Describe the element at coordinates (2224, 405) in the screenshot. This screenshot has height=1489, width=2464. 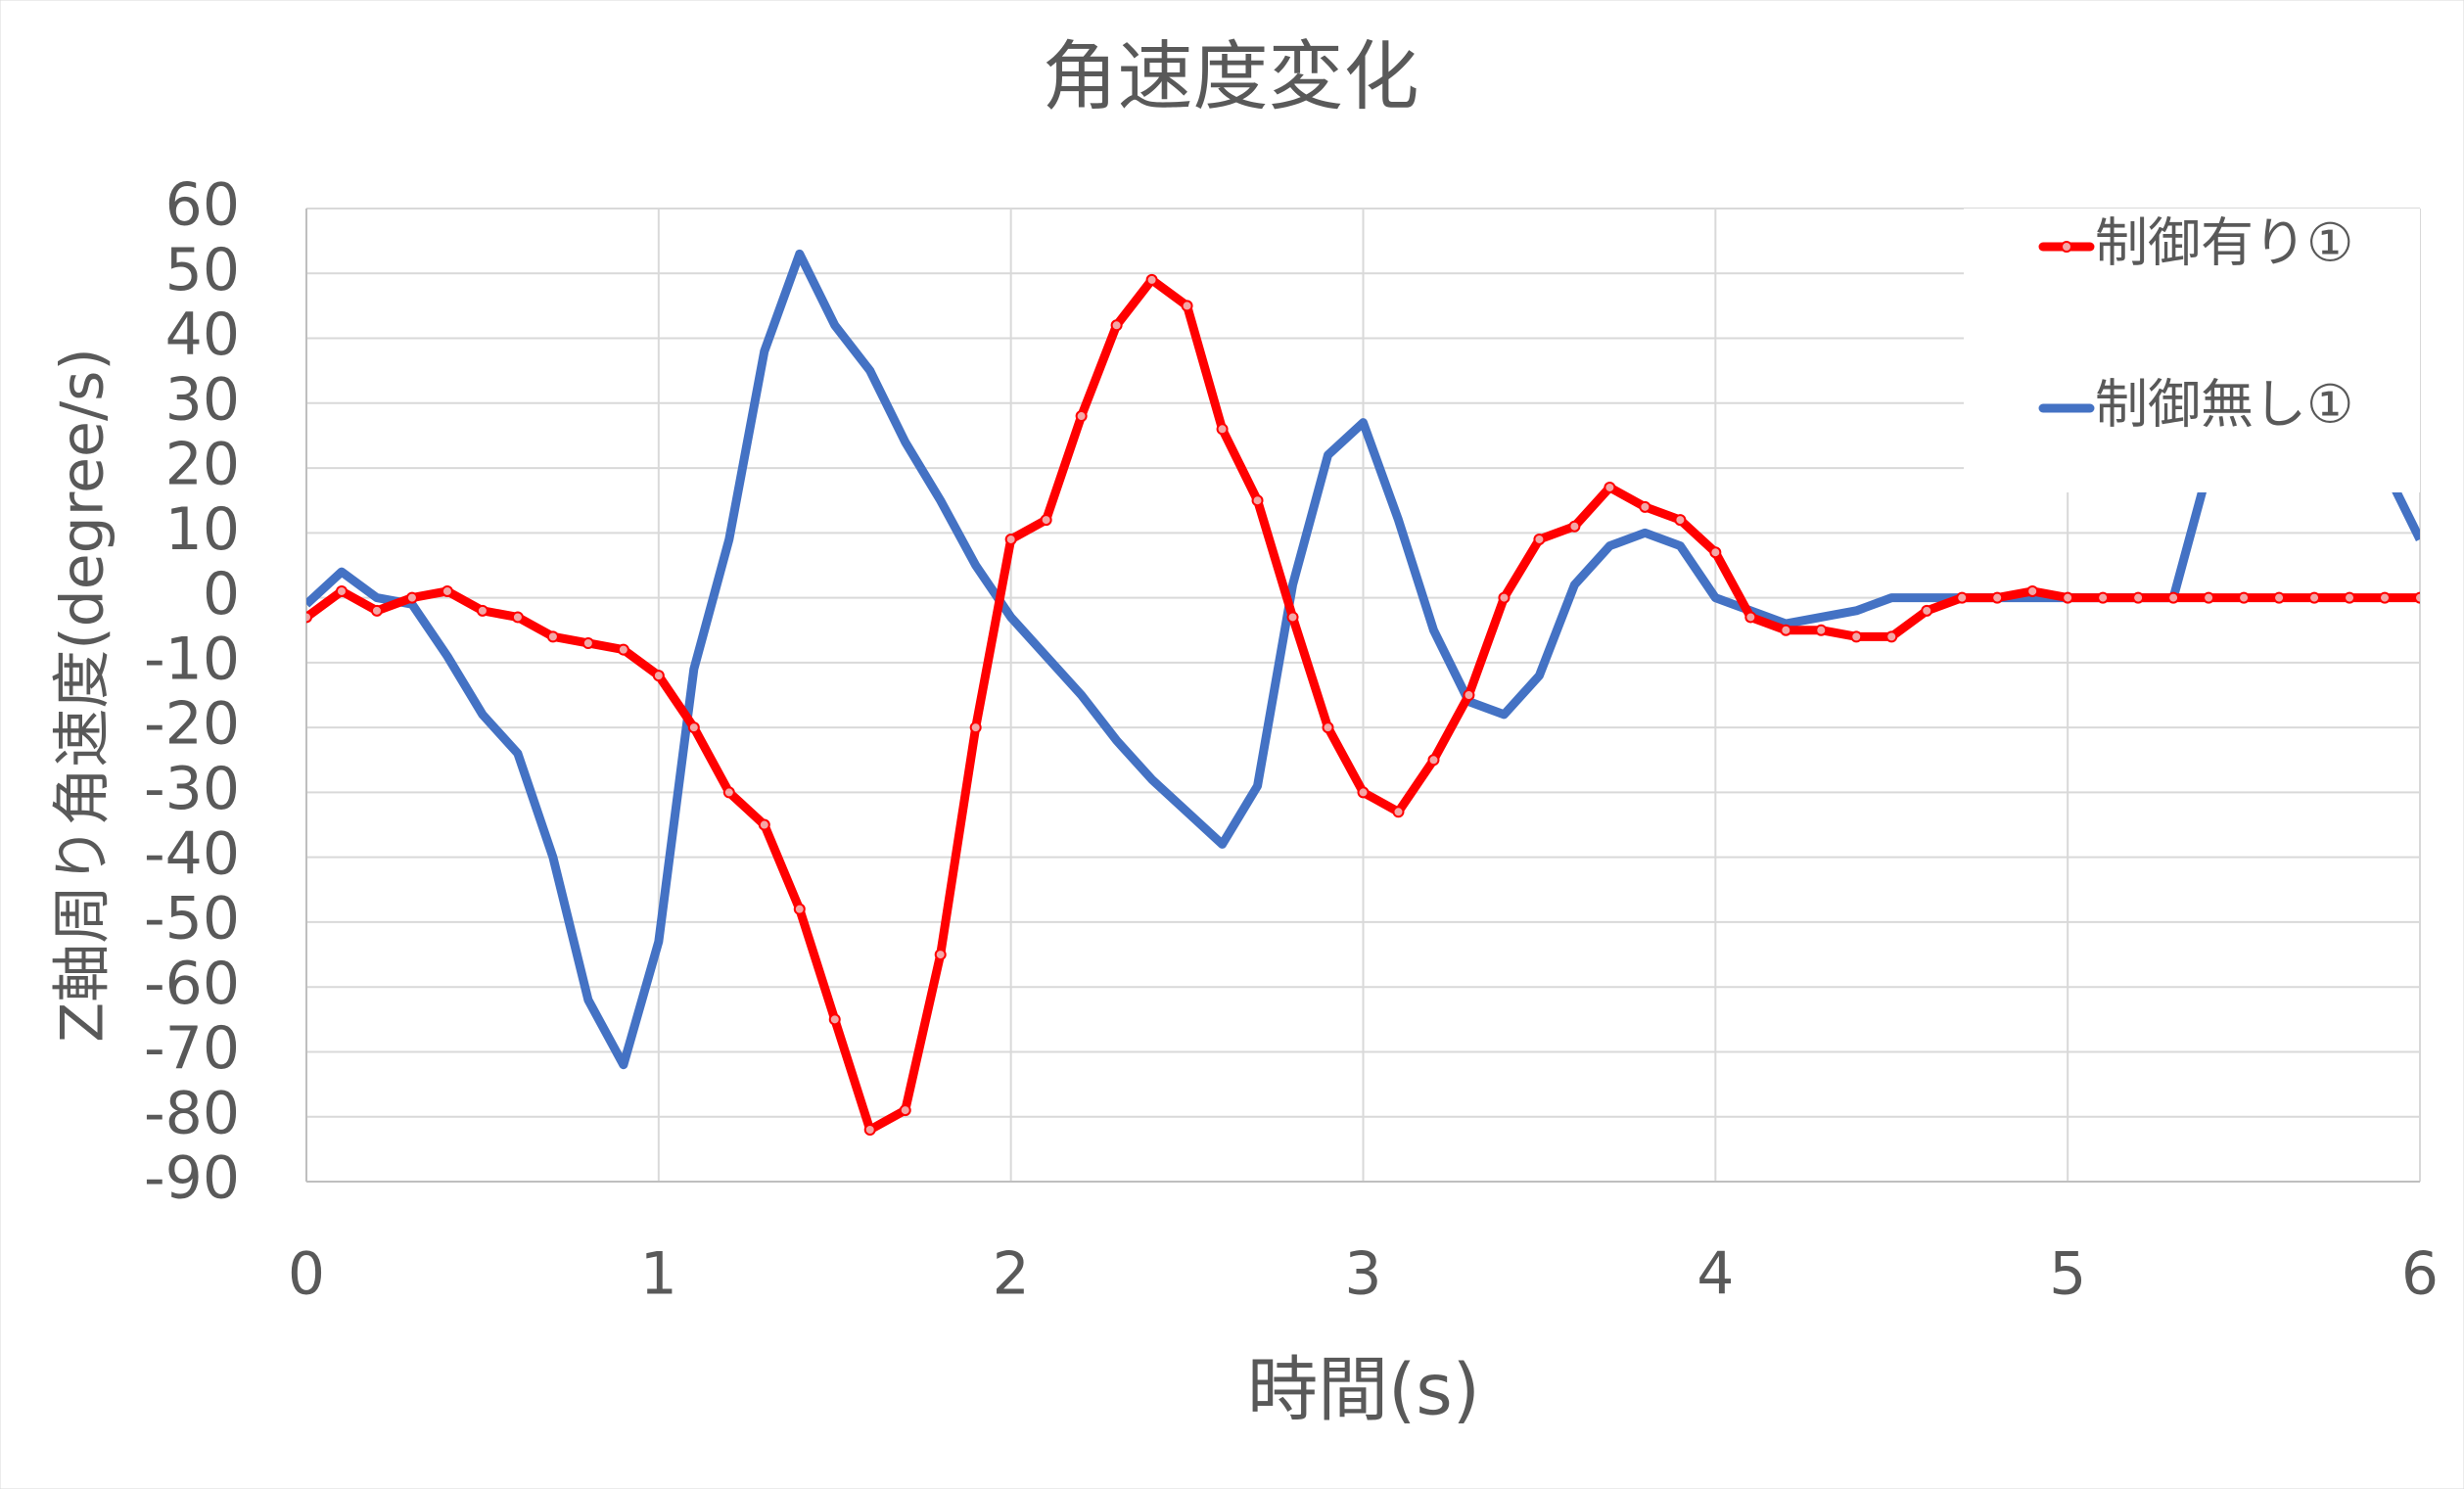
I see `legend-label: 制御無し①` at that location.